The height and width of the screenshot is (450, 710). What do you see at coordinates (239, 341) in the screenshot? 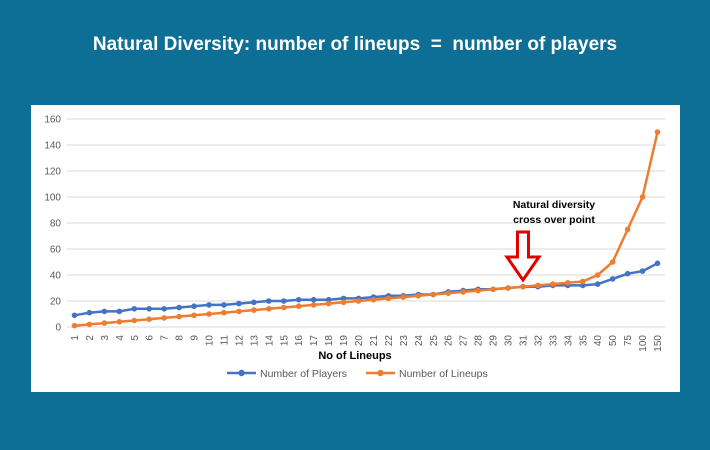
I see `x-tick-label: 12` at bounding box center [239, 341].